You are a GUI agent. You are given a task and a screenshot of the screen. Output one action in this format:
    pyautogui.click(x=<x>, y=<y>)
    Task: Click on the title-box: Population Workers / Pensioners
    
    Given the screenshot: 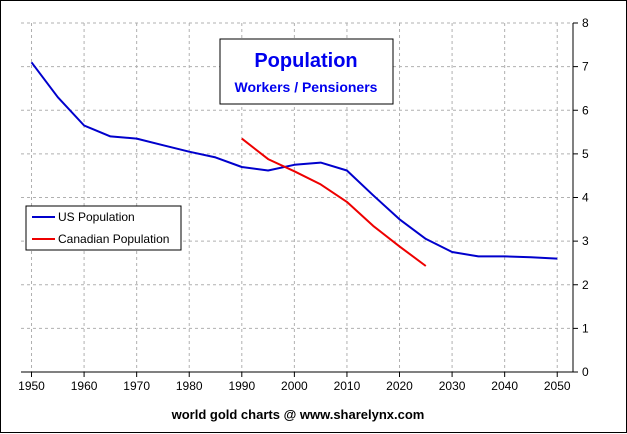 What is the action you would take?
    pyautogui.click(x=306, y=71)
    